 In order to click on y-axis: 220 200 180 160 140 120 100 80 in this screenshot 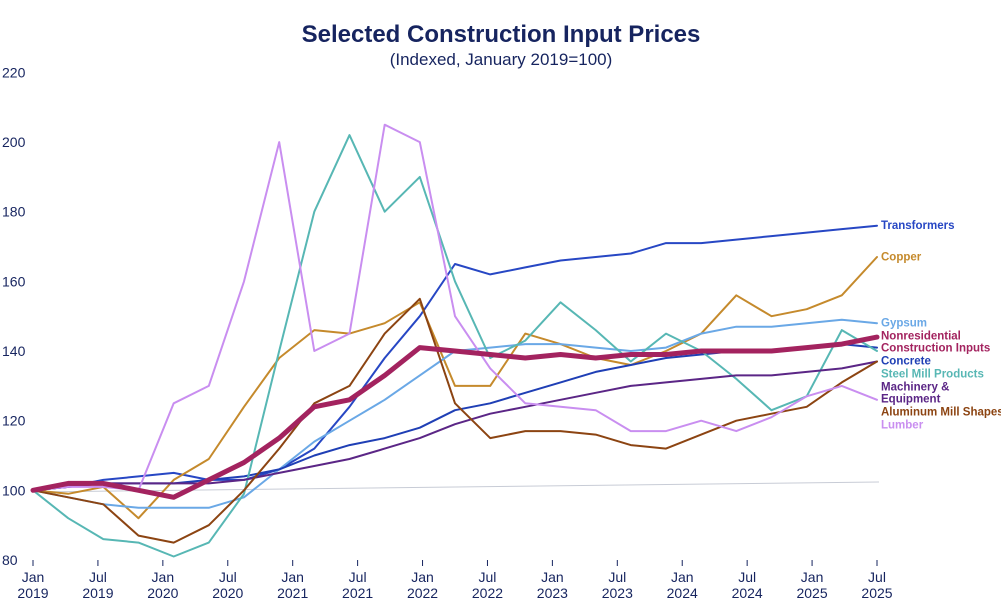, I will do `click(14, 316)`.